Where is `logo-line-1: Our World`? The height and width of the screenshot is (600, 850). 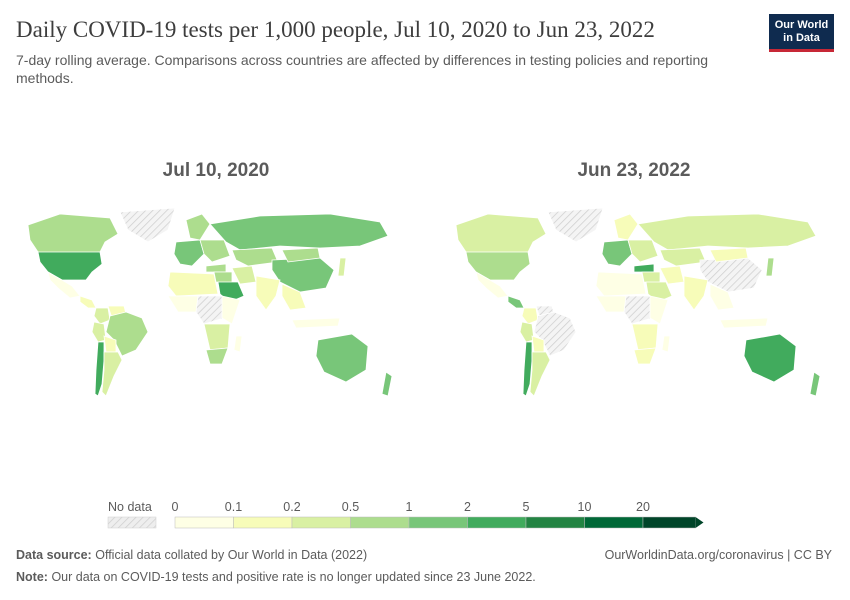 logo-line-1: Our World is located at coordinates (801, 25).